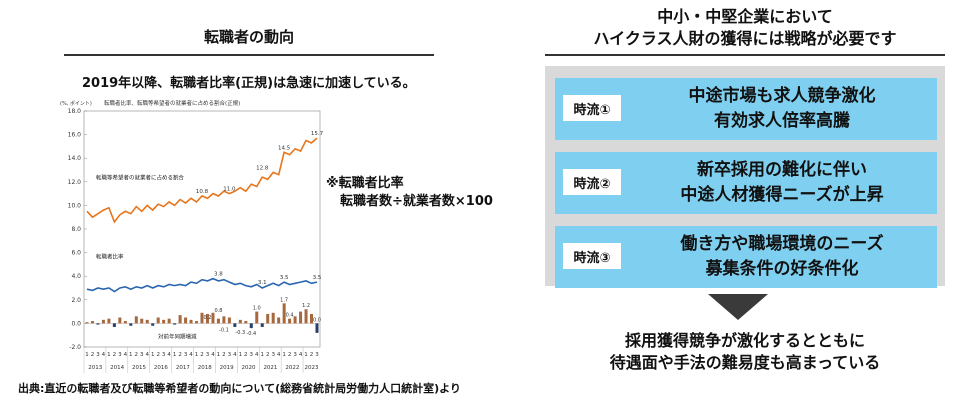 The image size is (960, 403). I want to click on trend-card-2: 時流② 新卒採用の難化に伴い 中途人材獲得ニーズが上昇, so click(746, 183).